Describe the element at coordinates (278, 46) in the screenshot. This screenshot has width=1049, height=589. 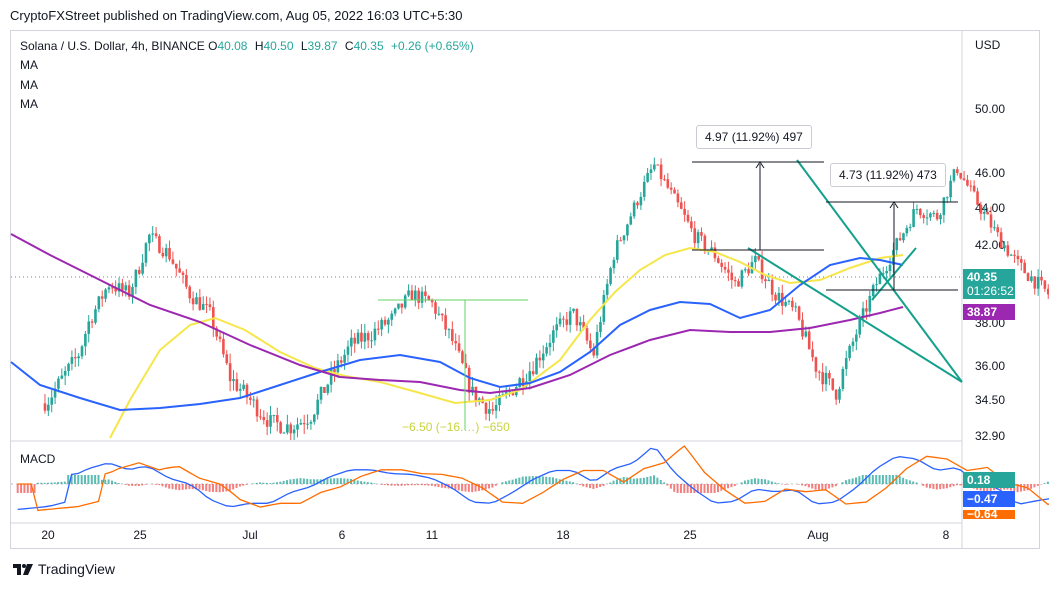
I see `high-value: 40.50` at that location.